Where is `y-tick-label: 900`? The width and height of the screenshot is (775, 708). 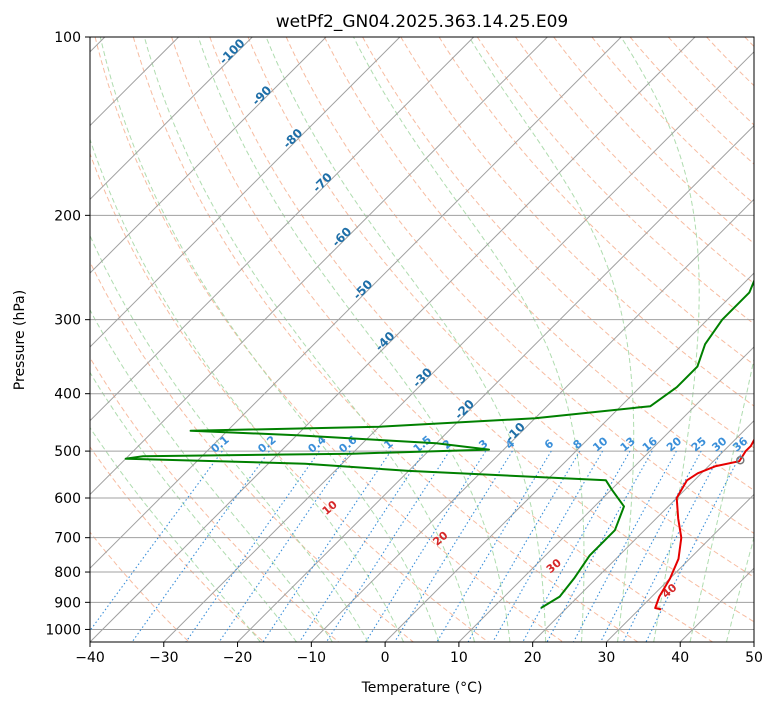
y-tick-label: 900 is located at coordinates (67, 603).